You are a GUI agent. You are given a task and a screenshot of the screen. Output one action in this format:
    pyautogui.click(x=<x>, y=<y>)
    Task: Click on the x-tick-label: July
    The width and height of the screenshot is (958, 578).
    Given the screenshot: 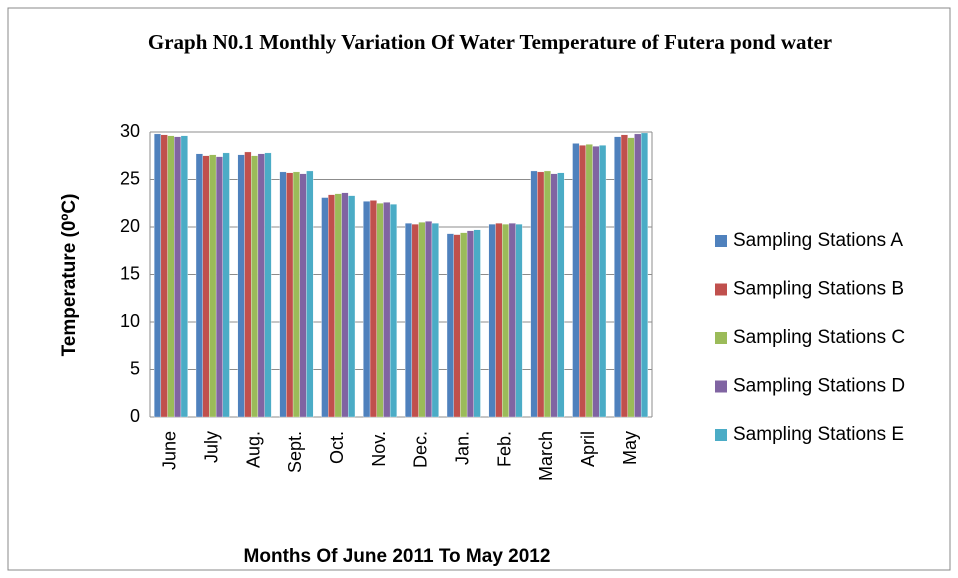 What is the action you would take?
    pyautogui.click(x=212, y=447)
    